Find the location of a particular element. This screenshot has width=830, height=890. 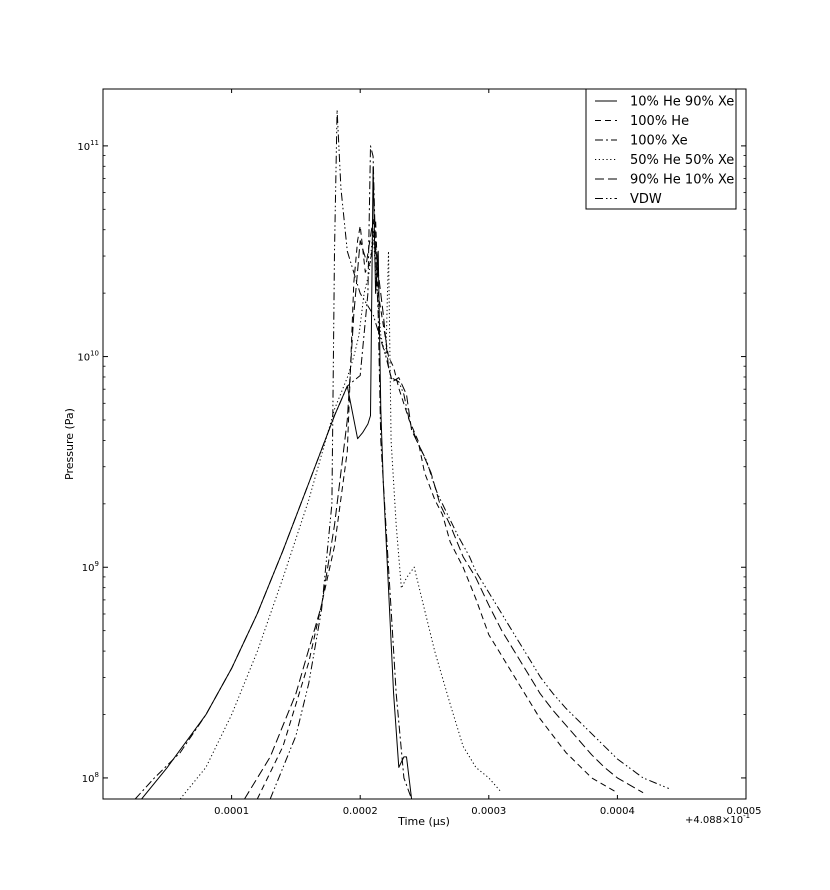

y-axis-label: Pressure (Pa) is located at coordinates (69, 444).